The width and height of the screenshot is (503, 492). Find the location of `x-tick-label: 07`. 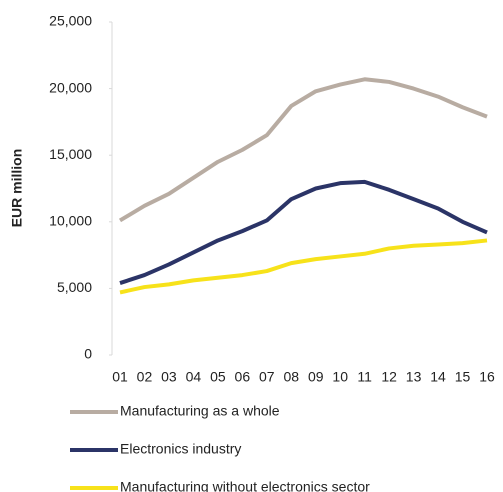

x-tick-label: 07 is located at coordinates (267, 377).